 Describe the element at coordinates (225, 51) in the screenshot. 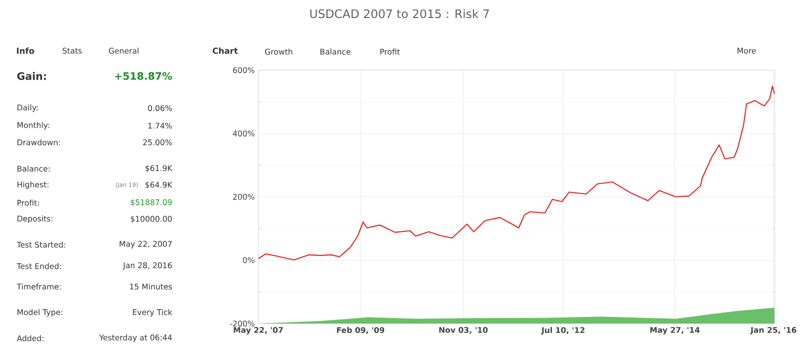

I see `text: Chart` at that location.